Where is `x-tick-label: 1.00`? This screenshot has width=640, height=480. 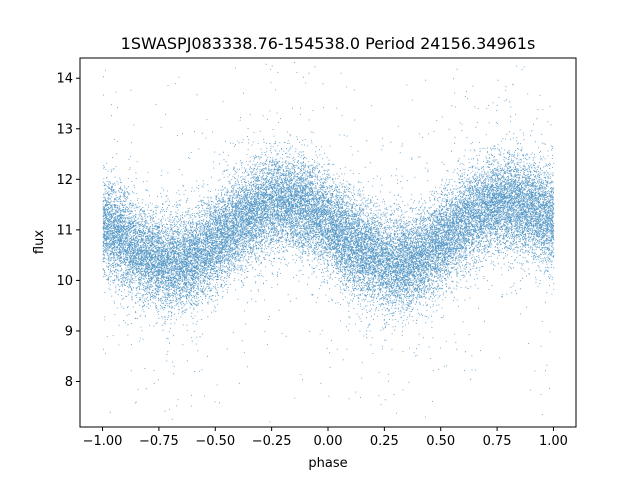
x-tick-label: 1.00 is located at coordinates (553, 441).